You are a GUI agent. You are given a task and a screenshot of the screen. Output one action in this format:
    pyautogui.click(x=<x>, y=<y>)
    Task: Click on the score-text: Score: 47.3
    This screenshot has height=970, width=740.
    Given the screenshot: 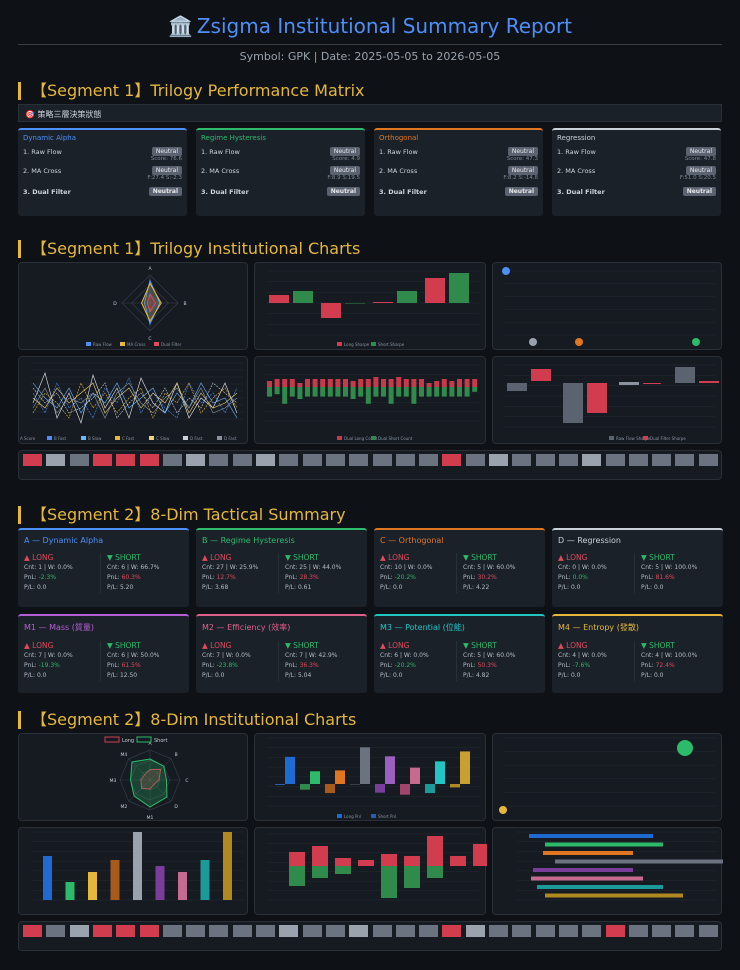 What is the action you would take?
    pyautogui.click(x=522, y=159)
    